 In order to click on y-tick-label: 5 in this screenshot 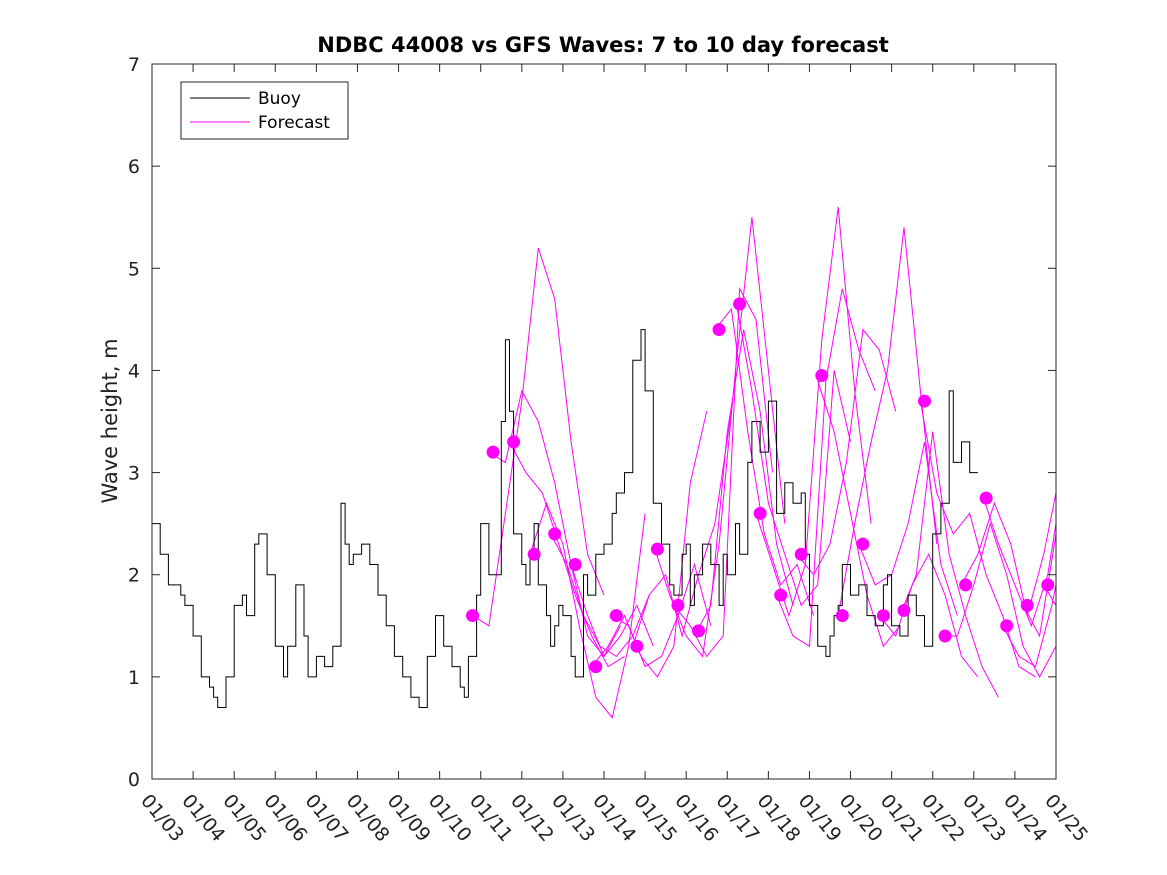, I will do `click(134, 269)`.